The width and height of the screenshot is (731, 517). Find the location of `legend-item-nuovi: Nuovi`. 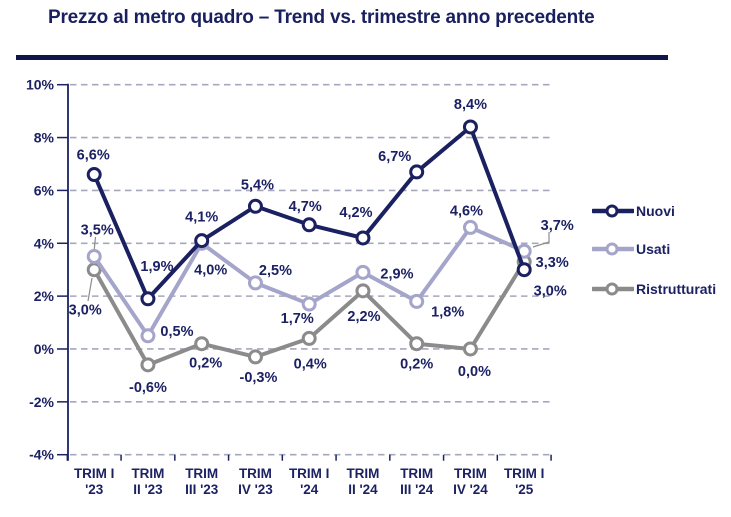

legend-item-nuovi: Nuovi is located at coordinates (633, 211).